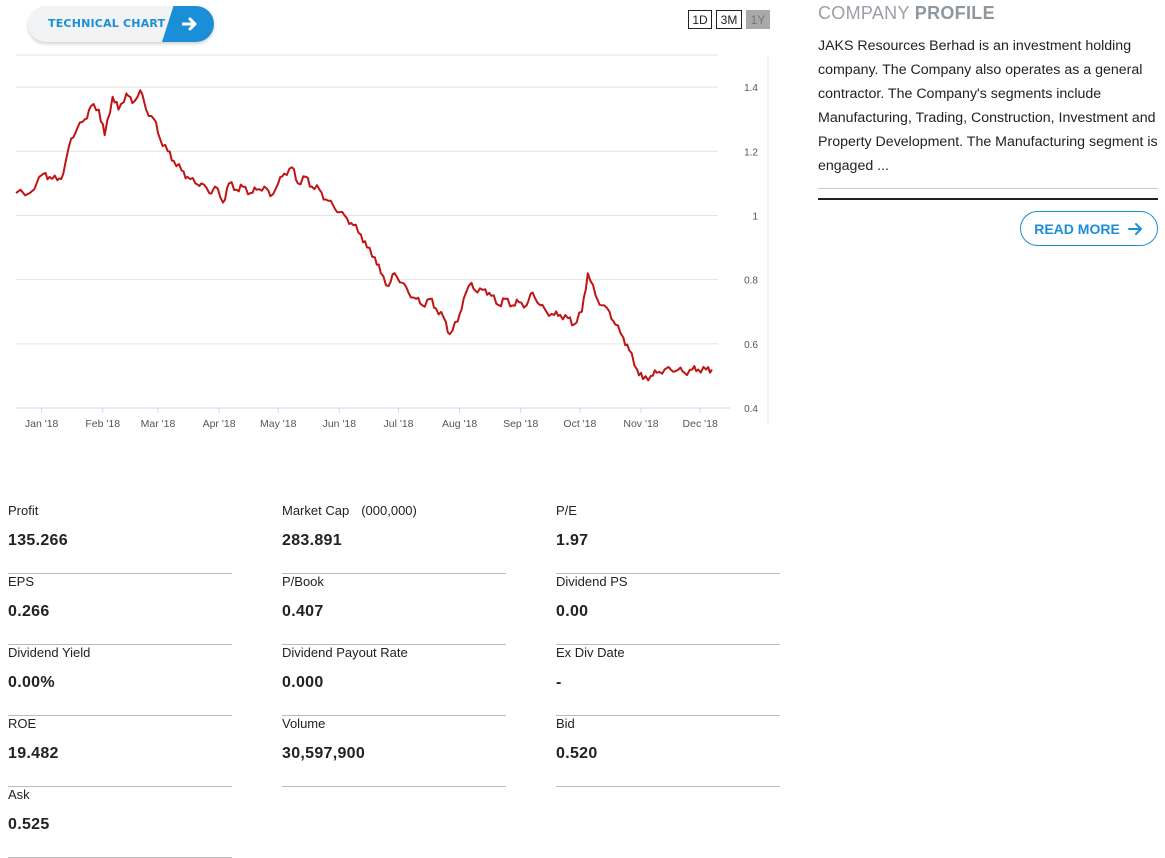 Image resolution: width=1165 pixels, height=858 pixels. Describe the element at coordinates (1077, 228) in the screenshot. I see `read-more-label: READ MORE` at that location.